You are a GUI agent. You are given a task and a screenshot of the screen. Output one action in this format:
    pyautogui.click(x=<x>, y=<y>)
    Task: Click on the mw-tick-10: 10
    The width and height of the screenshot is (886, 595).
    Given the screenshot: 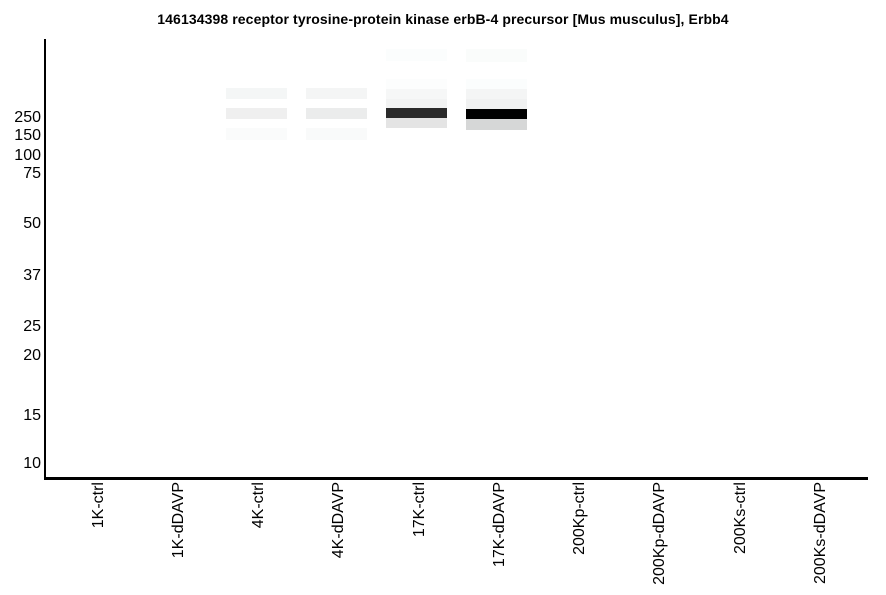 What is the action you would take?
    pyautogui.click(x=32, y=463)
    